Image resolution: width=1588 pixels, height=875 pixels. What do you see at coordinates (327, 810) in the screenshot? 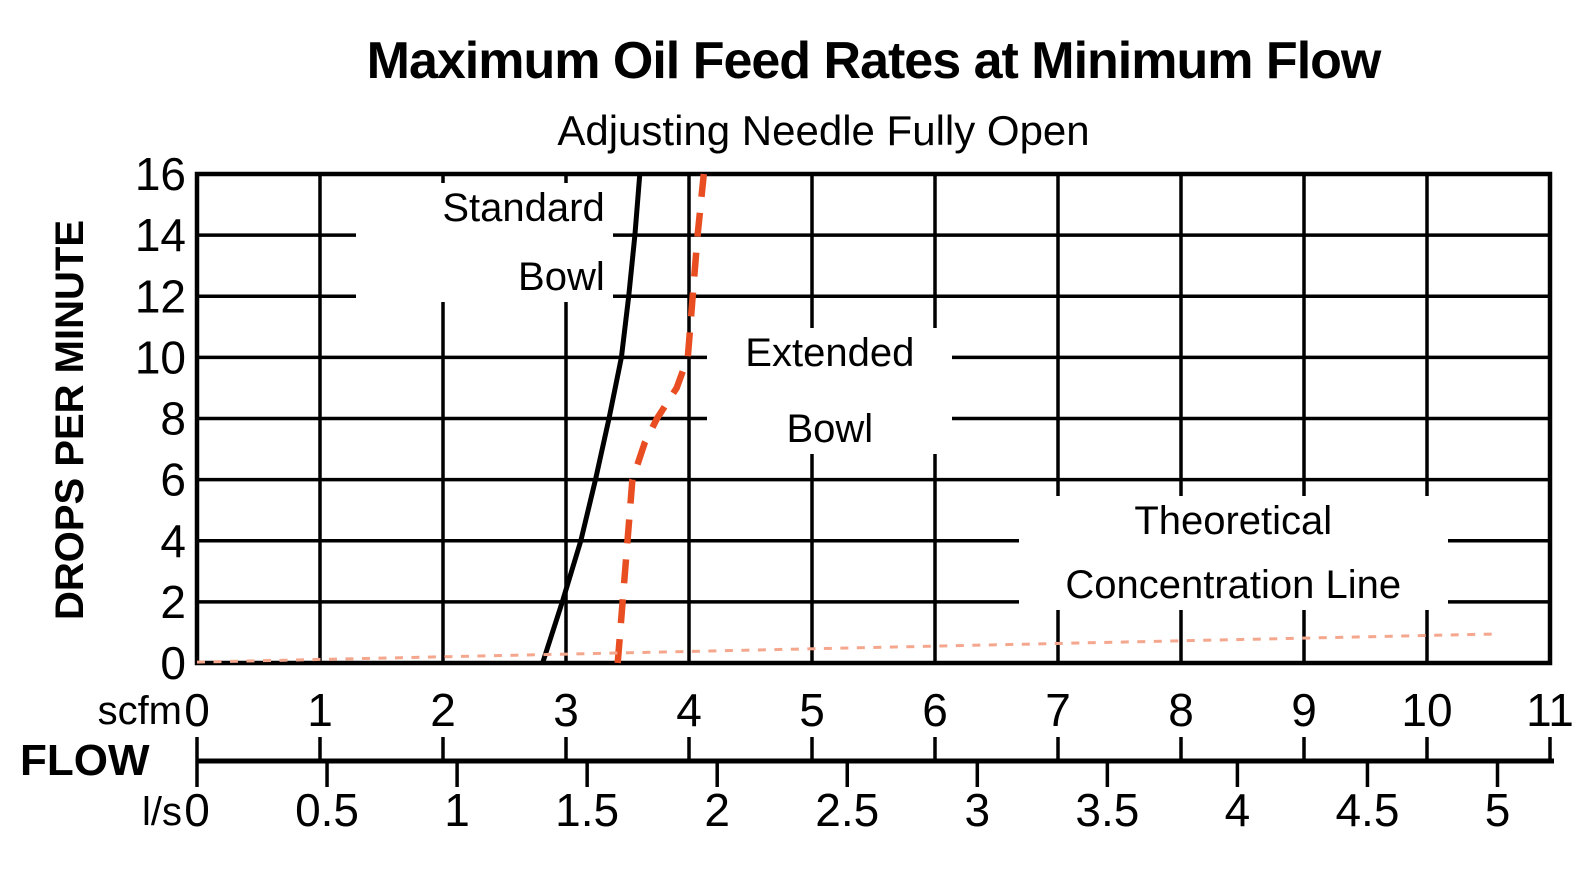
I see `ls-tick-label: 0.5` at bounding box center [327, 810].